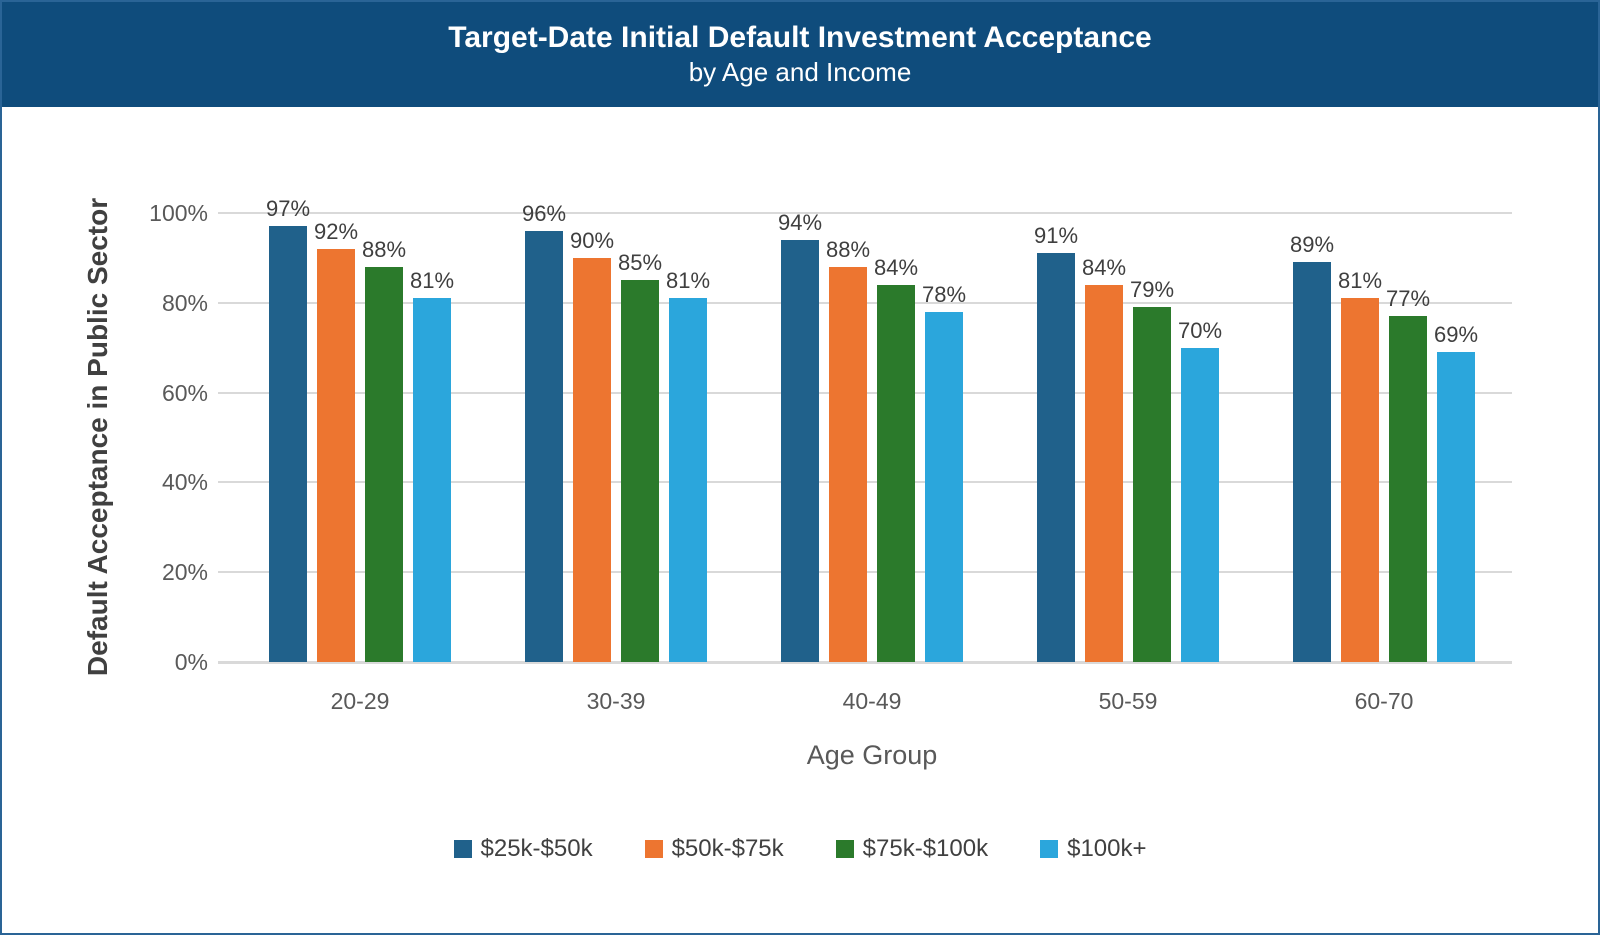 This screenshot has height=935, width=1600. What do you see at coordinates (640, 471) in the screenshot?
I see `bar-$75k-$100k-30-39` at bounding box center [640, 471].